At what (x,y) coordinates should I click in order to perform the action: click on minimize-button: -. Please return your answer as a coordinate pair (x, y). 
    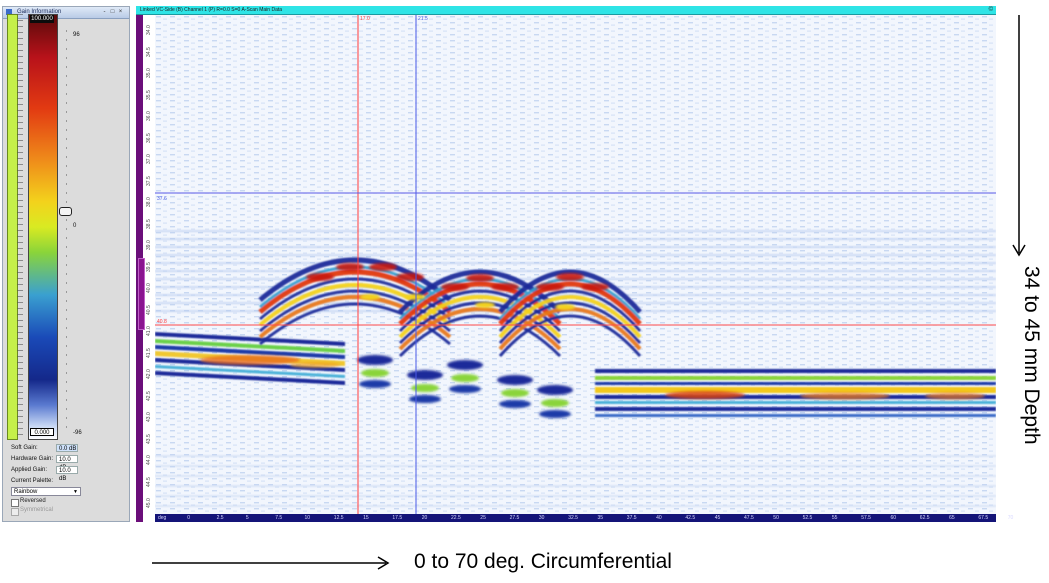
    Looking at the image, I should click on (104, 12).